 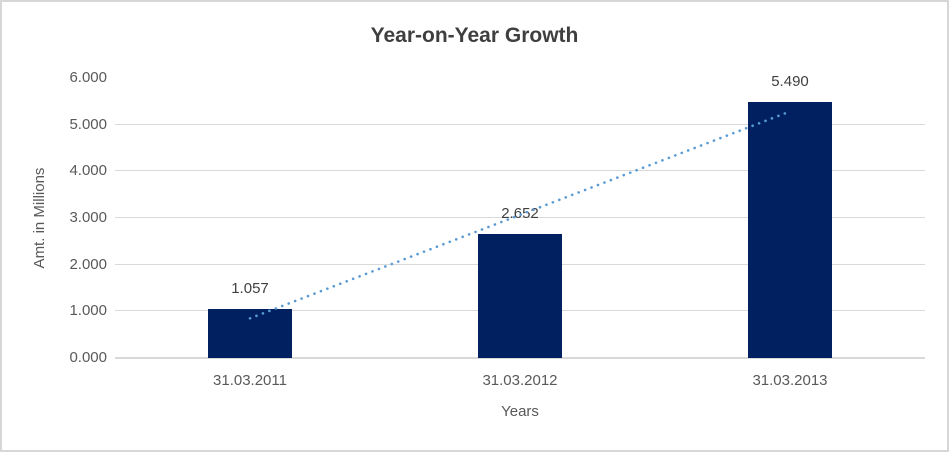 I want to click on data-label: 5.490, so click(x=790, y=81).